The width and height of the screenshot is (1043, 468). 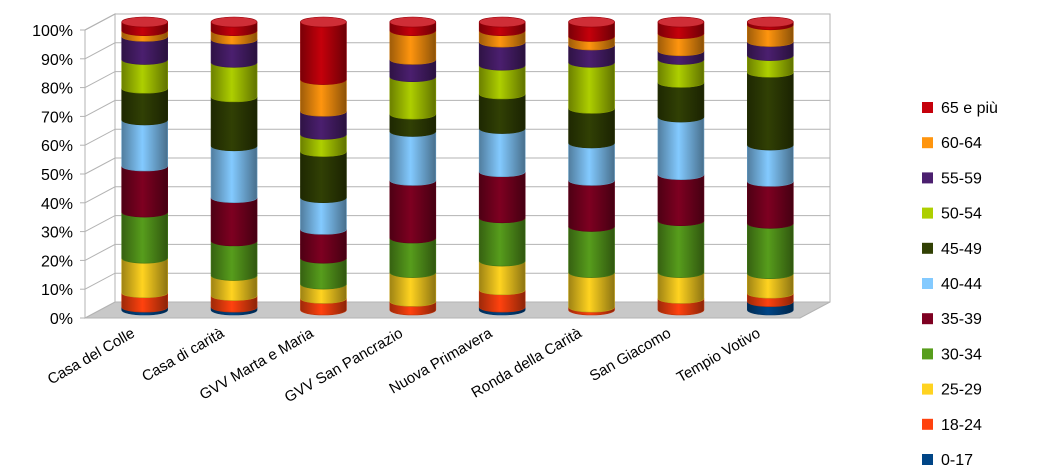 What do you see at coordinates (961, 354) in the screenshot?
I see `legend-label: 30-34` at bounding box center [961, 354].